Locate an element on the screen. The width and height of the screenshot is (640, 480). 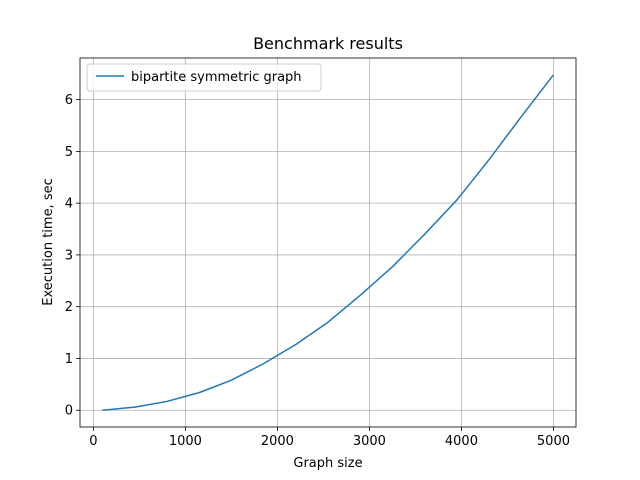
x-tick-label: 0 is located at coordinates (93, 441).